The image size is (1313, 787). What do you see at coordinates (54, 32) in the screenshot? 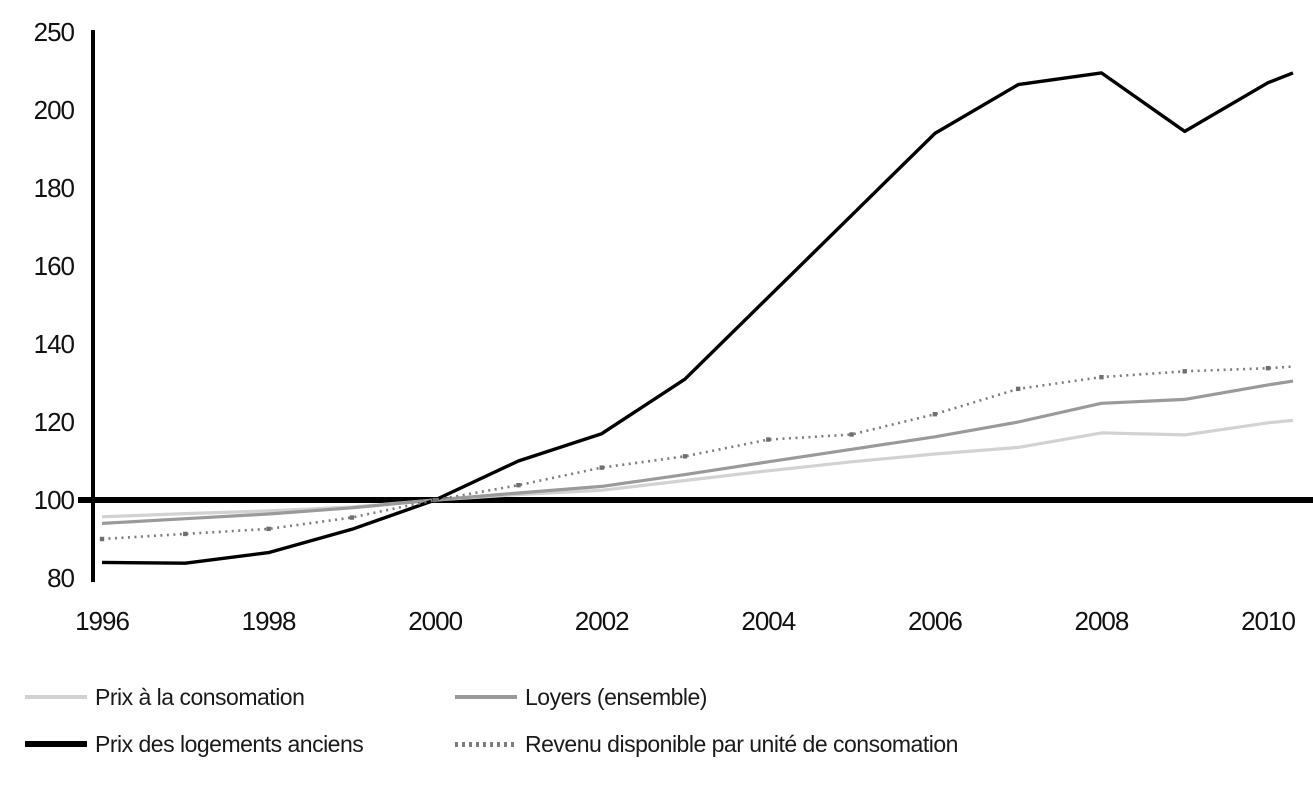
I see `y-tick-label: 250` at bounding box center [54, 32].